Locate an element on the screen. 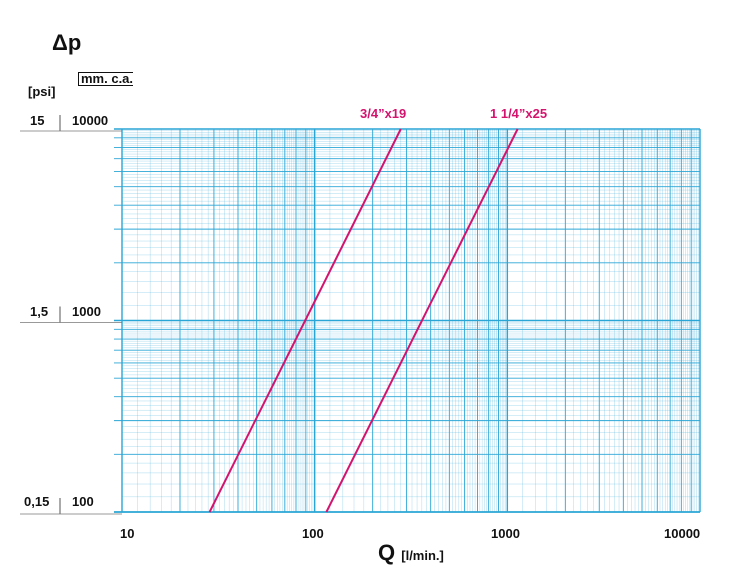 The height and width of the screenshot is (576, 730). x-tick-label: 10 is located at coordinates (127, 533).